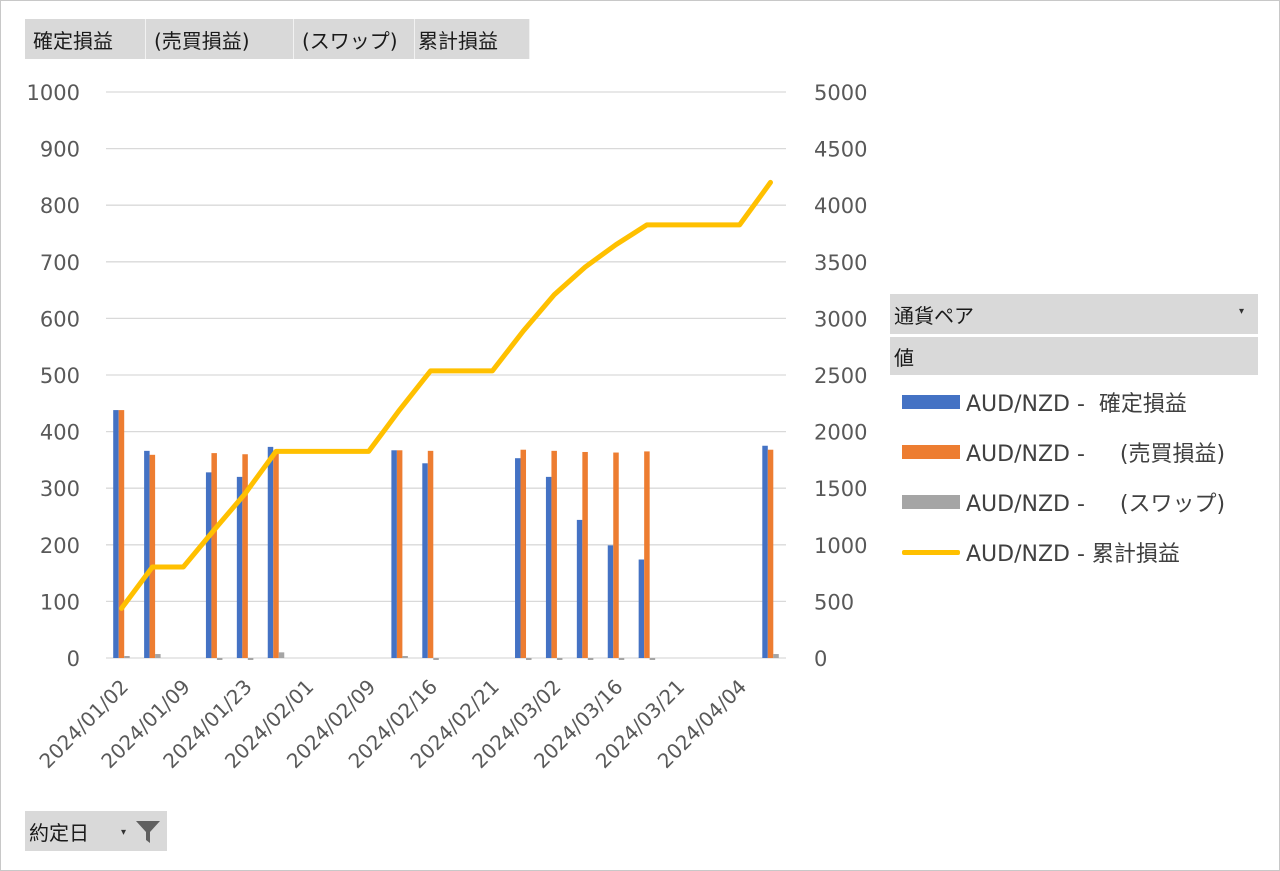  I want to click on y-left-tick-label: 100, so click(60, 602).